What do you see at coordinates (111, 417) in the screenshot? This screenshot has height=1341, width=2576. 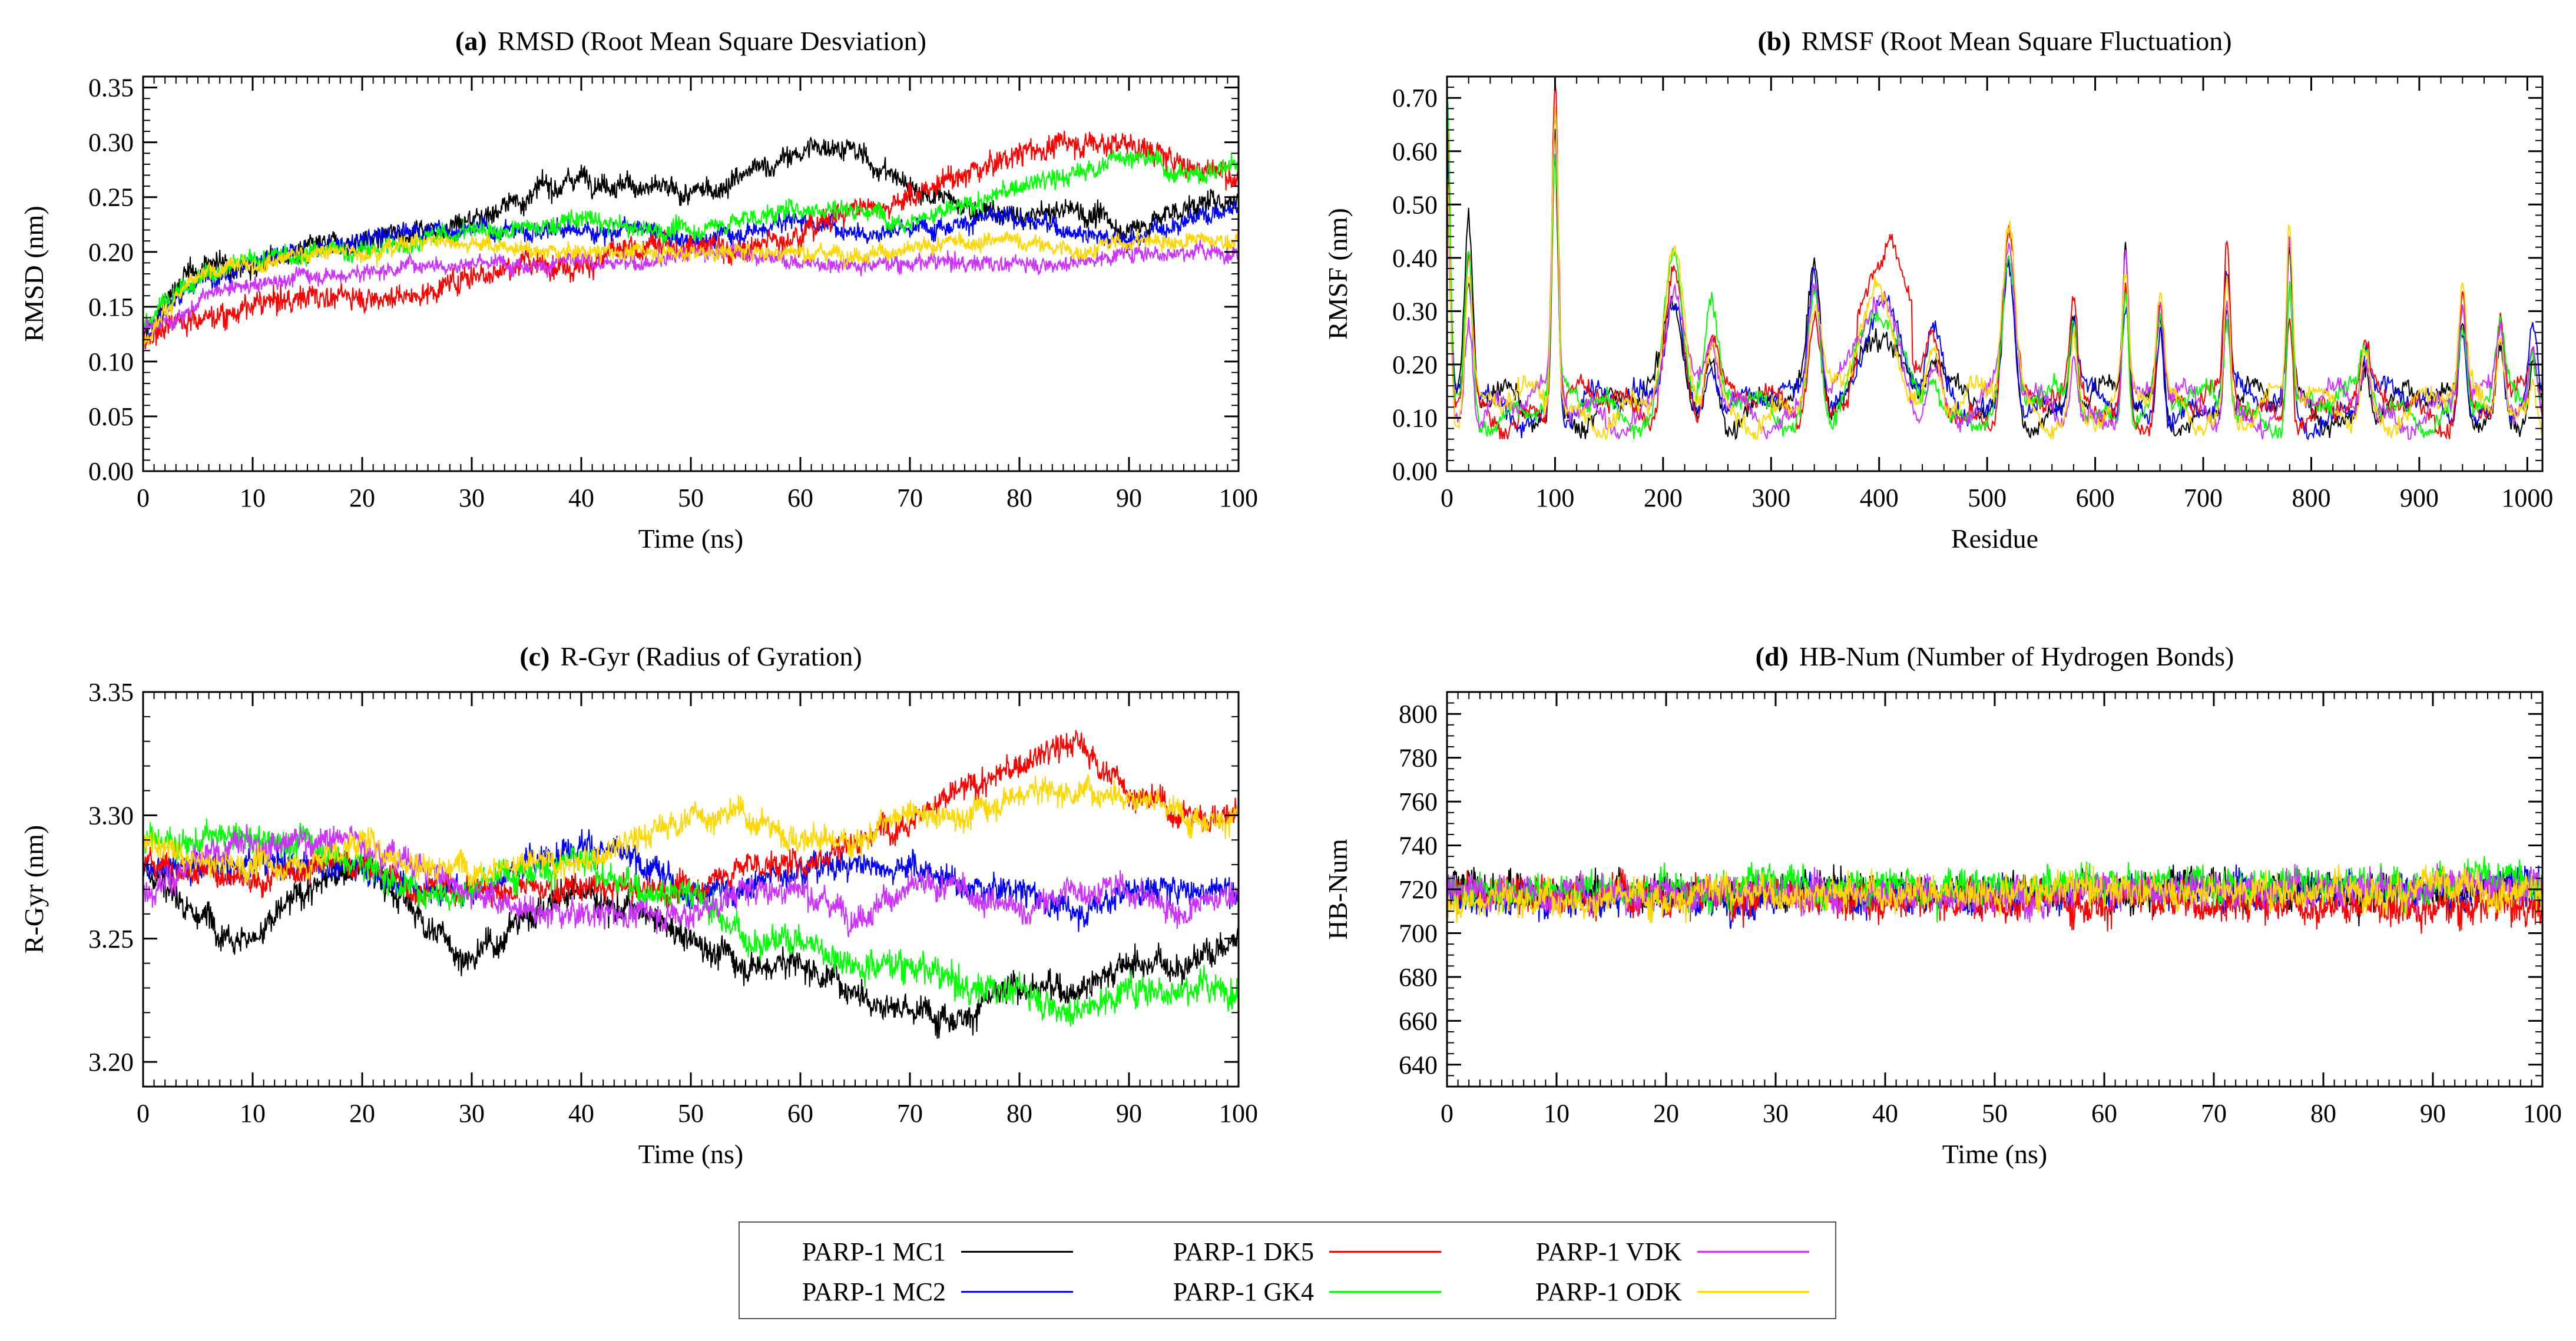 I see `y-tick-label: 0.05` at bounding box center [111, 417].